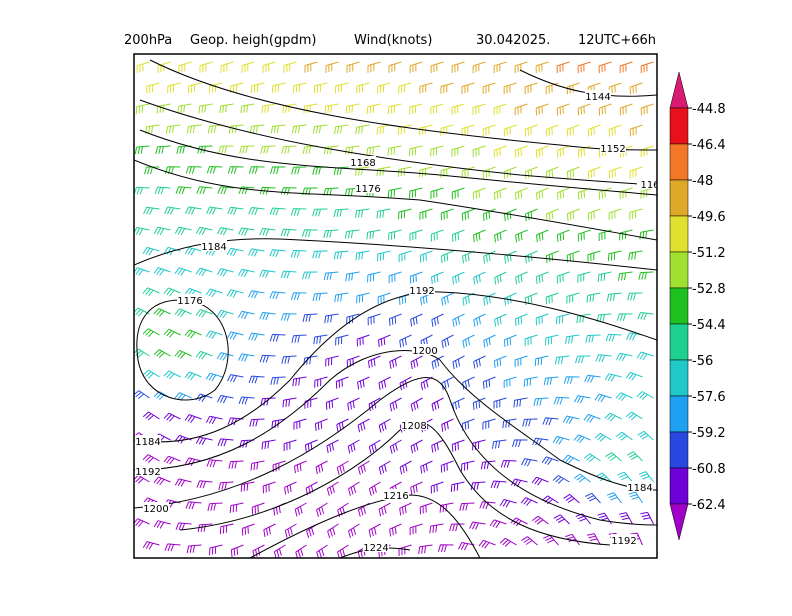 This screenshot has height=616, width=792. Describe the element at coordinates (709, 397) in the screenshot. I see `colorbar-label: -57.6` at that location.